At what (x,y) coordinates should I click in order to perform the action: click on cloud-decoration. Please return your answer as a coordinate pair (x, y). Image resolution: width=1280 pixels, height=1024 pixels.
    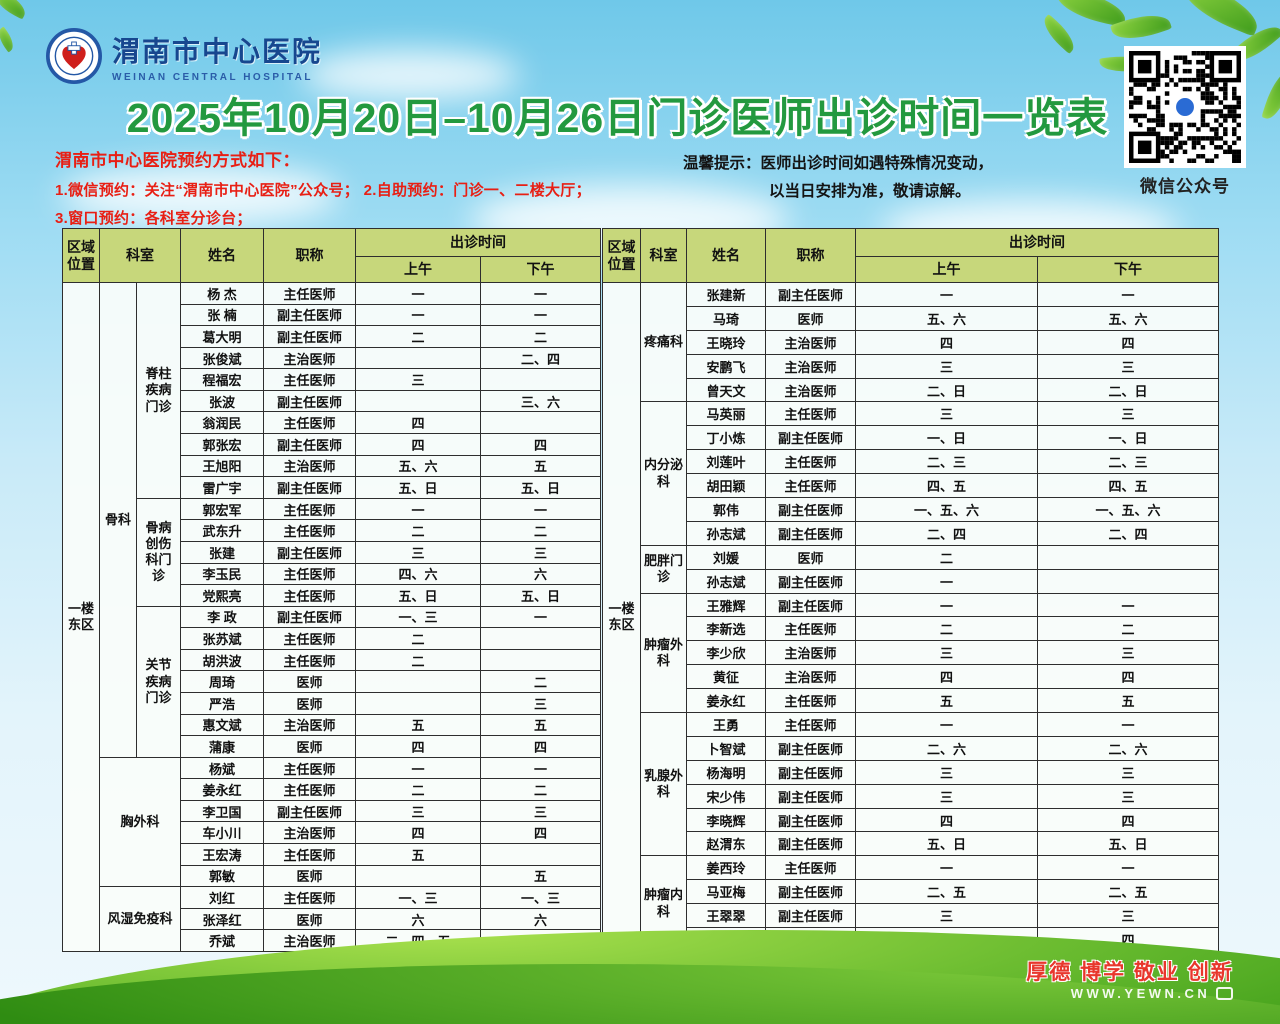
    Looking at the image, I should click on (200, 195).